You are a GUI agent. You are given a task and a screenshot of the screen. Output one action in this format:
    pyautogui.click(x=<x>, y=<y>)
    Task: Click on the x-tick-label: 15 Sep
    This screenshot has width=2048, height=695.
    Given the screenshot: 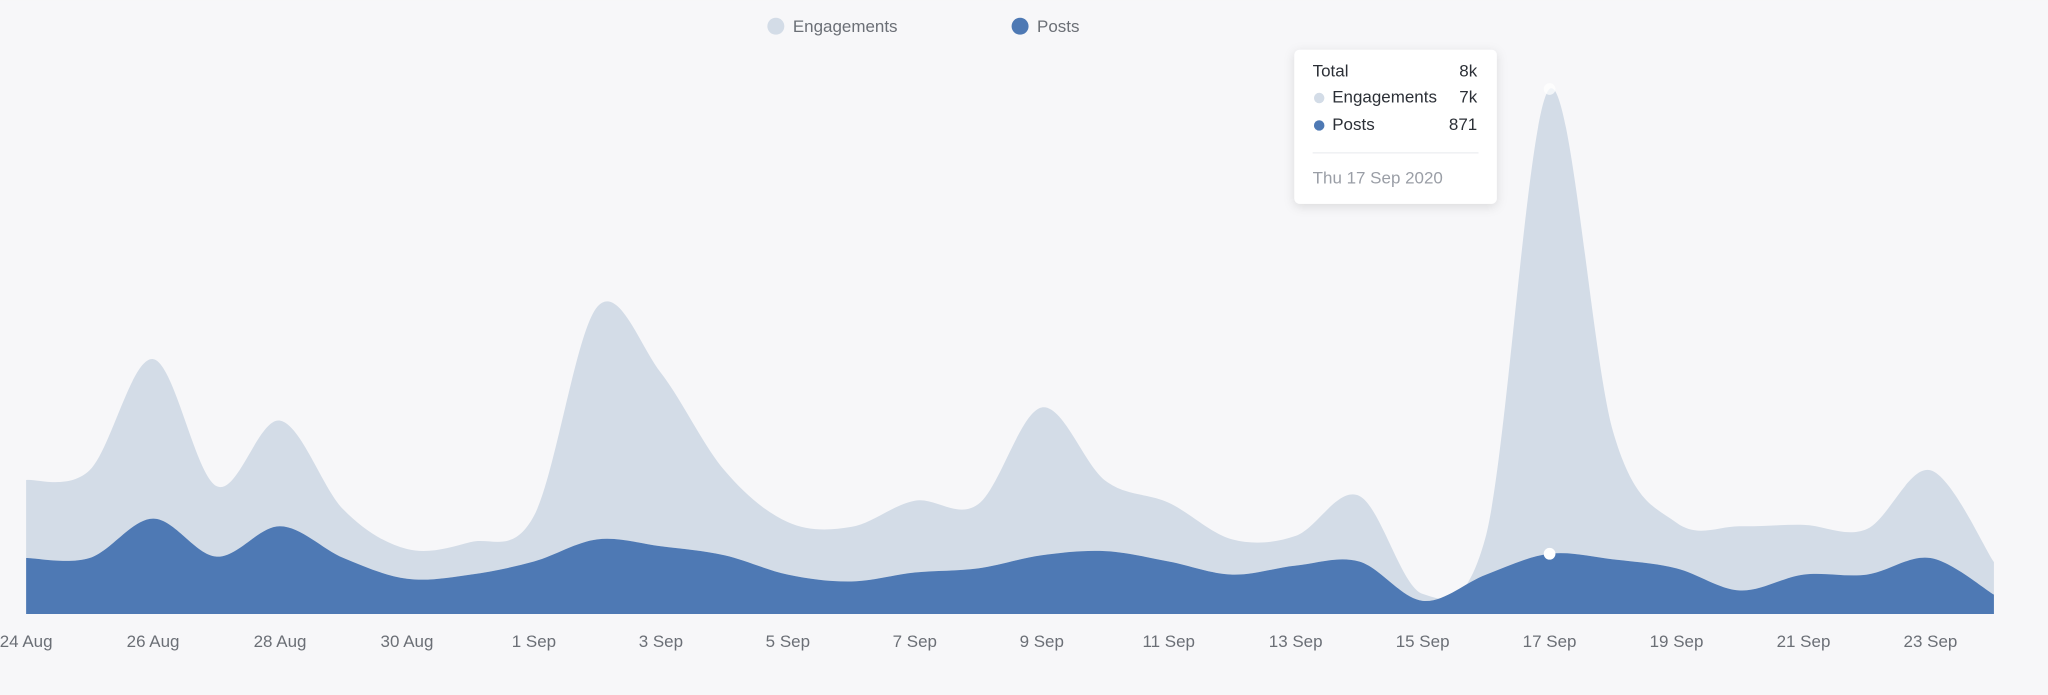 What is the action you would take?
    pyautogui.click(x=1423, y=641)
    